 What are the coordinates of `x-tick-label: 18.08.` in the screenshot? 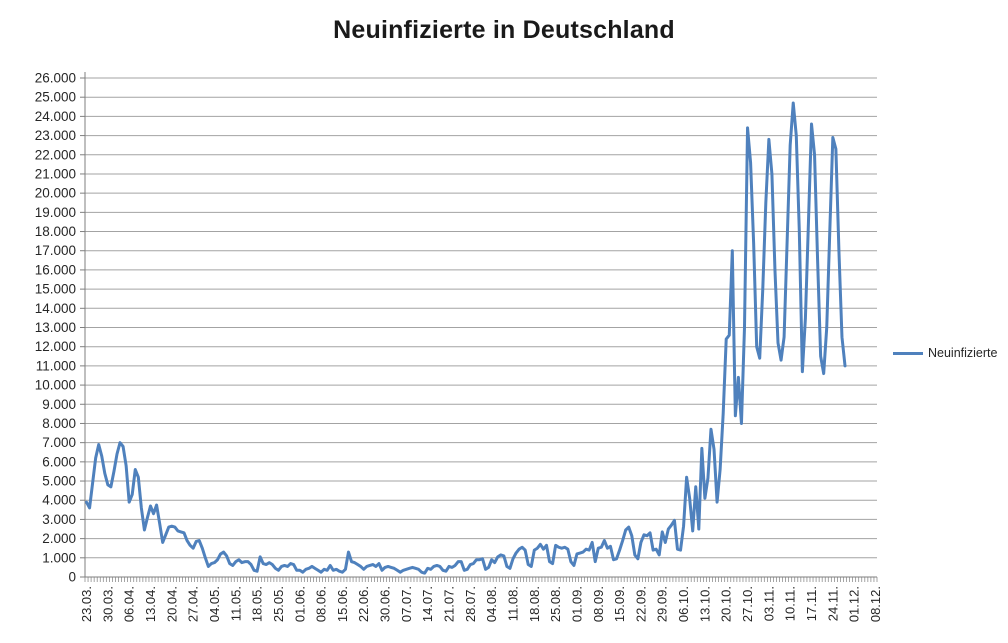 It's located at (534, 604).